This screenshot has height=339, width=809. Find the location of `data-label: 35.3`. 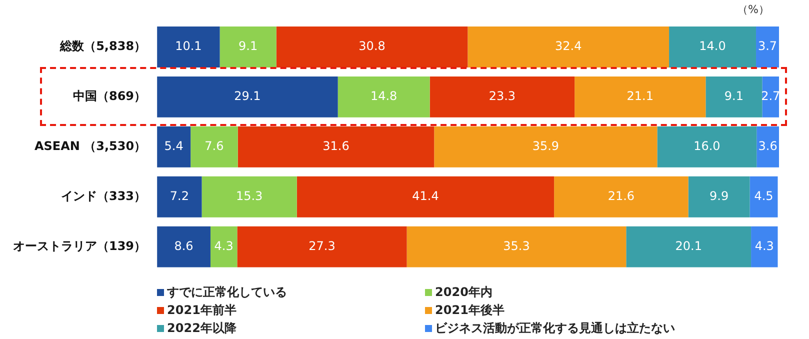

data-label: 35.3 is located at coordinates (516, 245).